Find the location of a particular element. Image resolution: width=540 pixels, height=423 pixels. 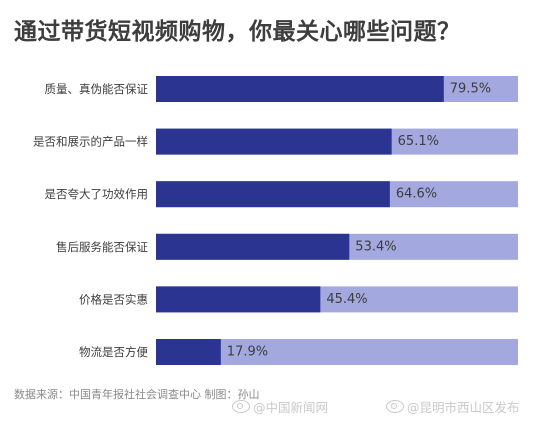

watermark-xishan: @昆明市西山区发布 is located at coordinates (453, 406).